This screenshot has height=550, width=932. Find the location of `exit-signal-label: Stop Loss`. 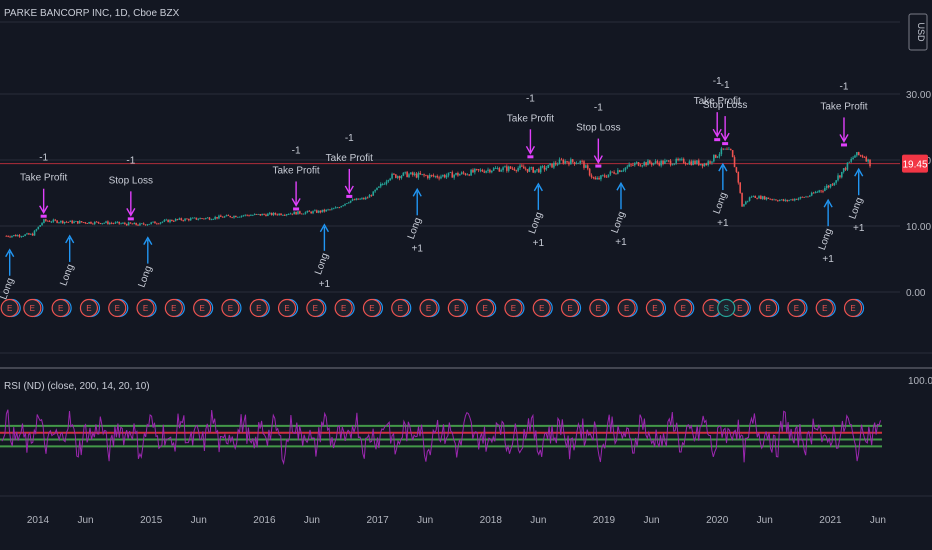

exit-signal-label: Stop Loss is located at coordinates (131, 180).